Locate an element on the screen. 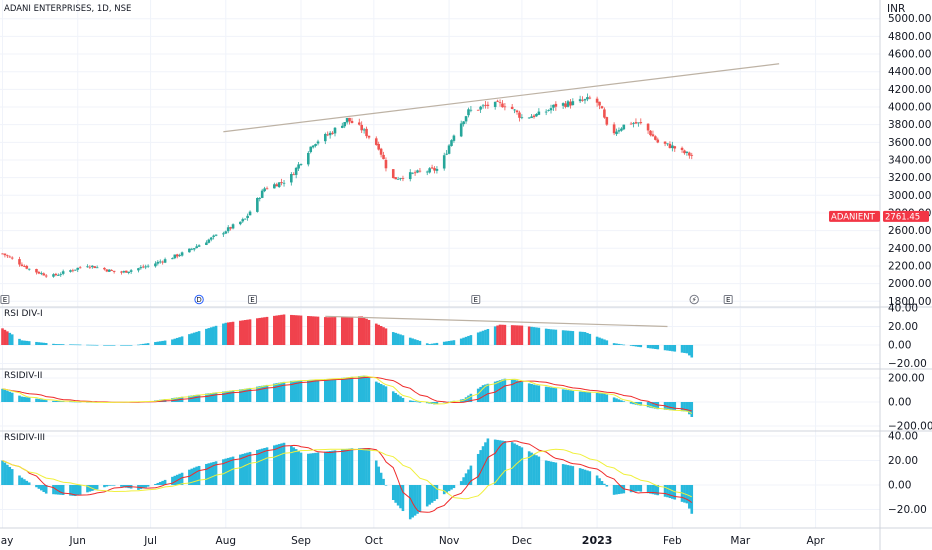  dividend-marker-circle is located at coordinates (199, 299).